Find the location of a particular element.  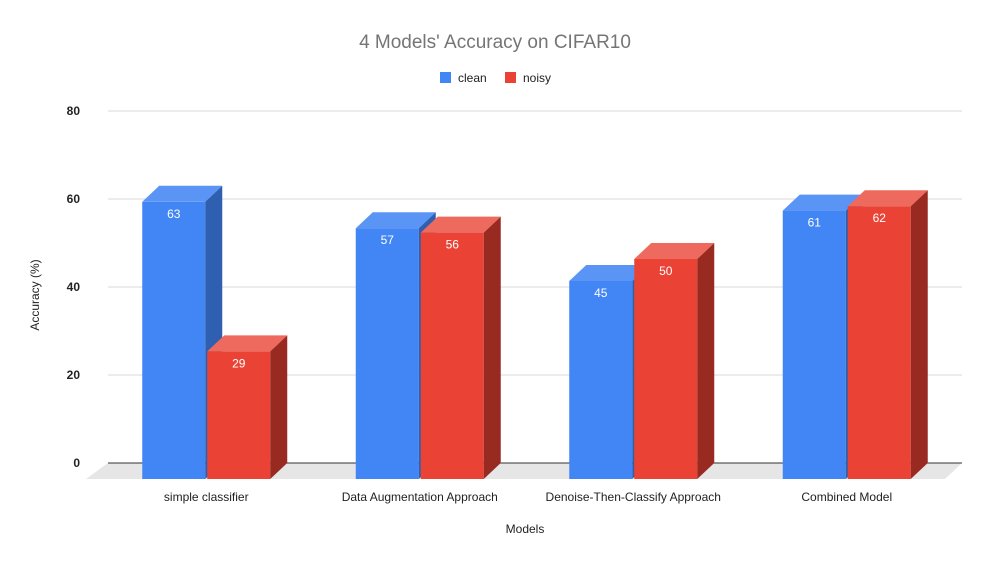

legend-label-noisy: noisy is located at coordinates (537, 78).